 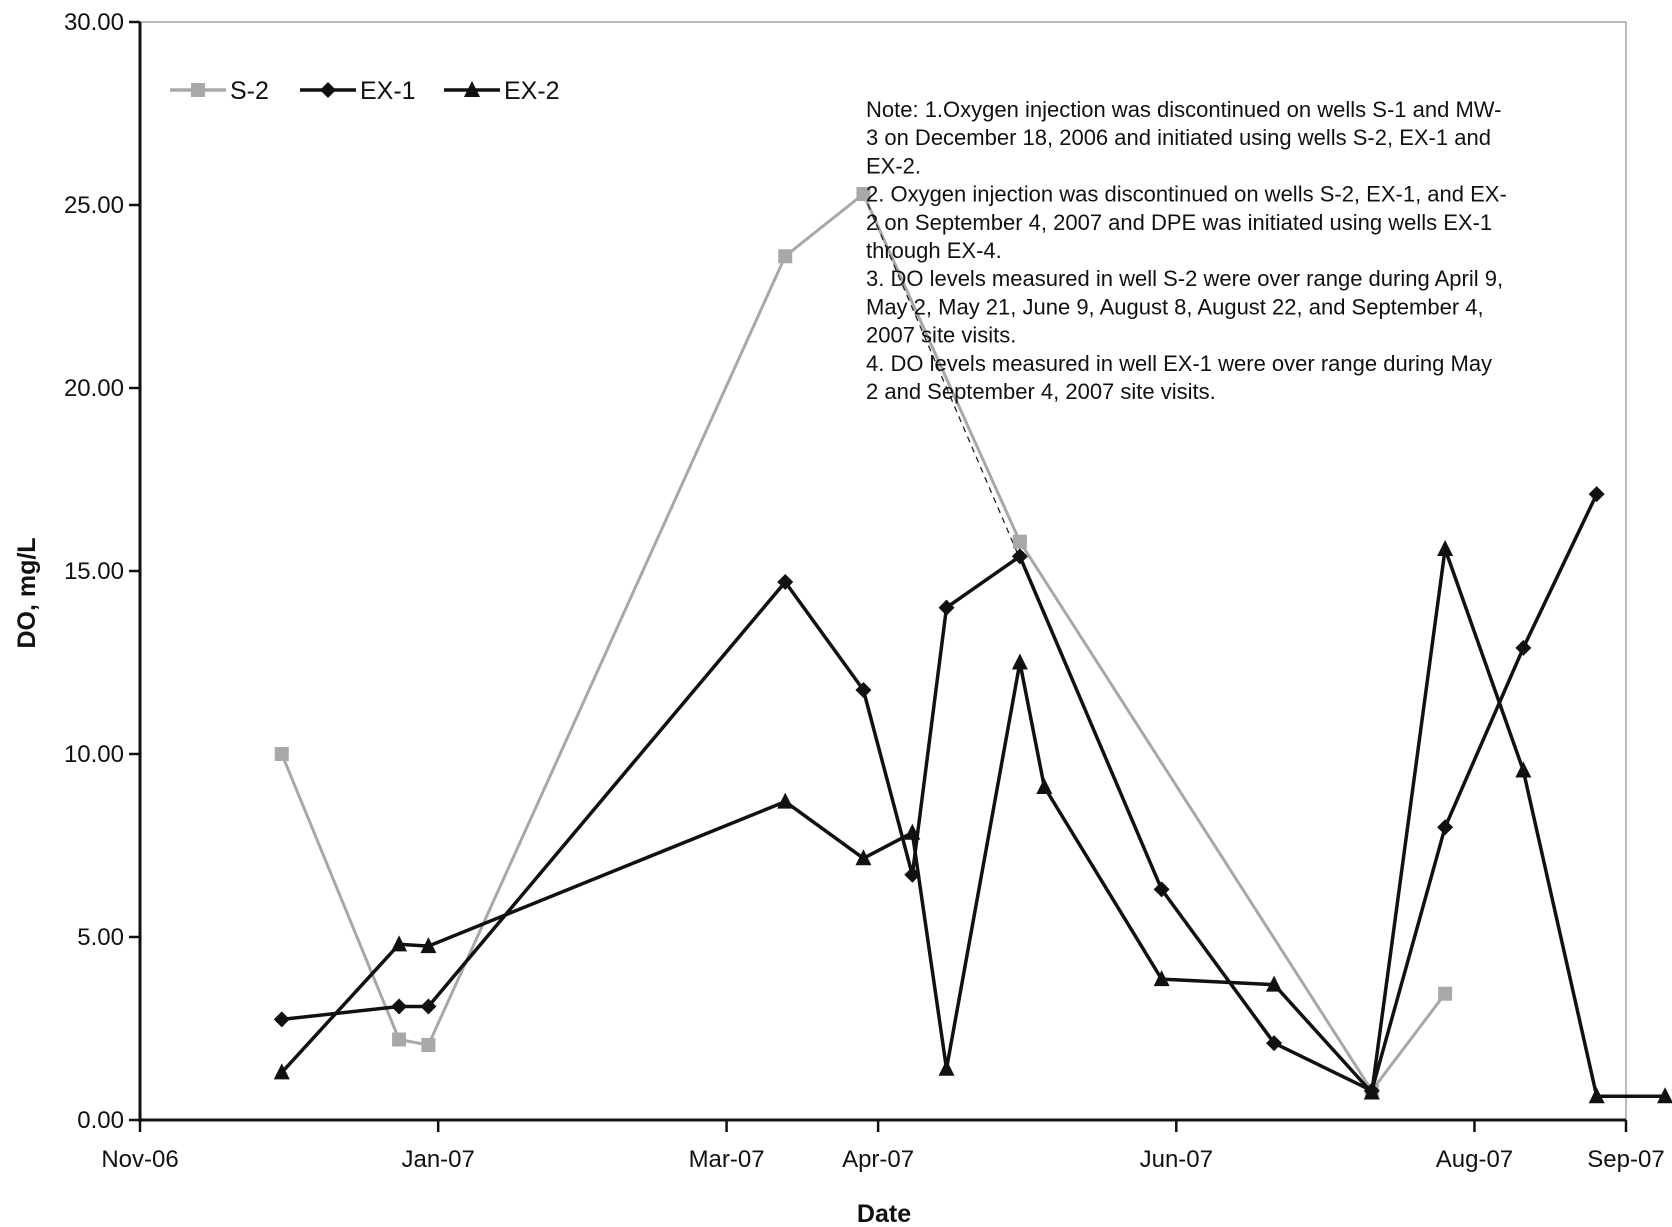 I want to click on x-tick-label: Sep-07, so click(x=1625, y=1159).